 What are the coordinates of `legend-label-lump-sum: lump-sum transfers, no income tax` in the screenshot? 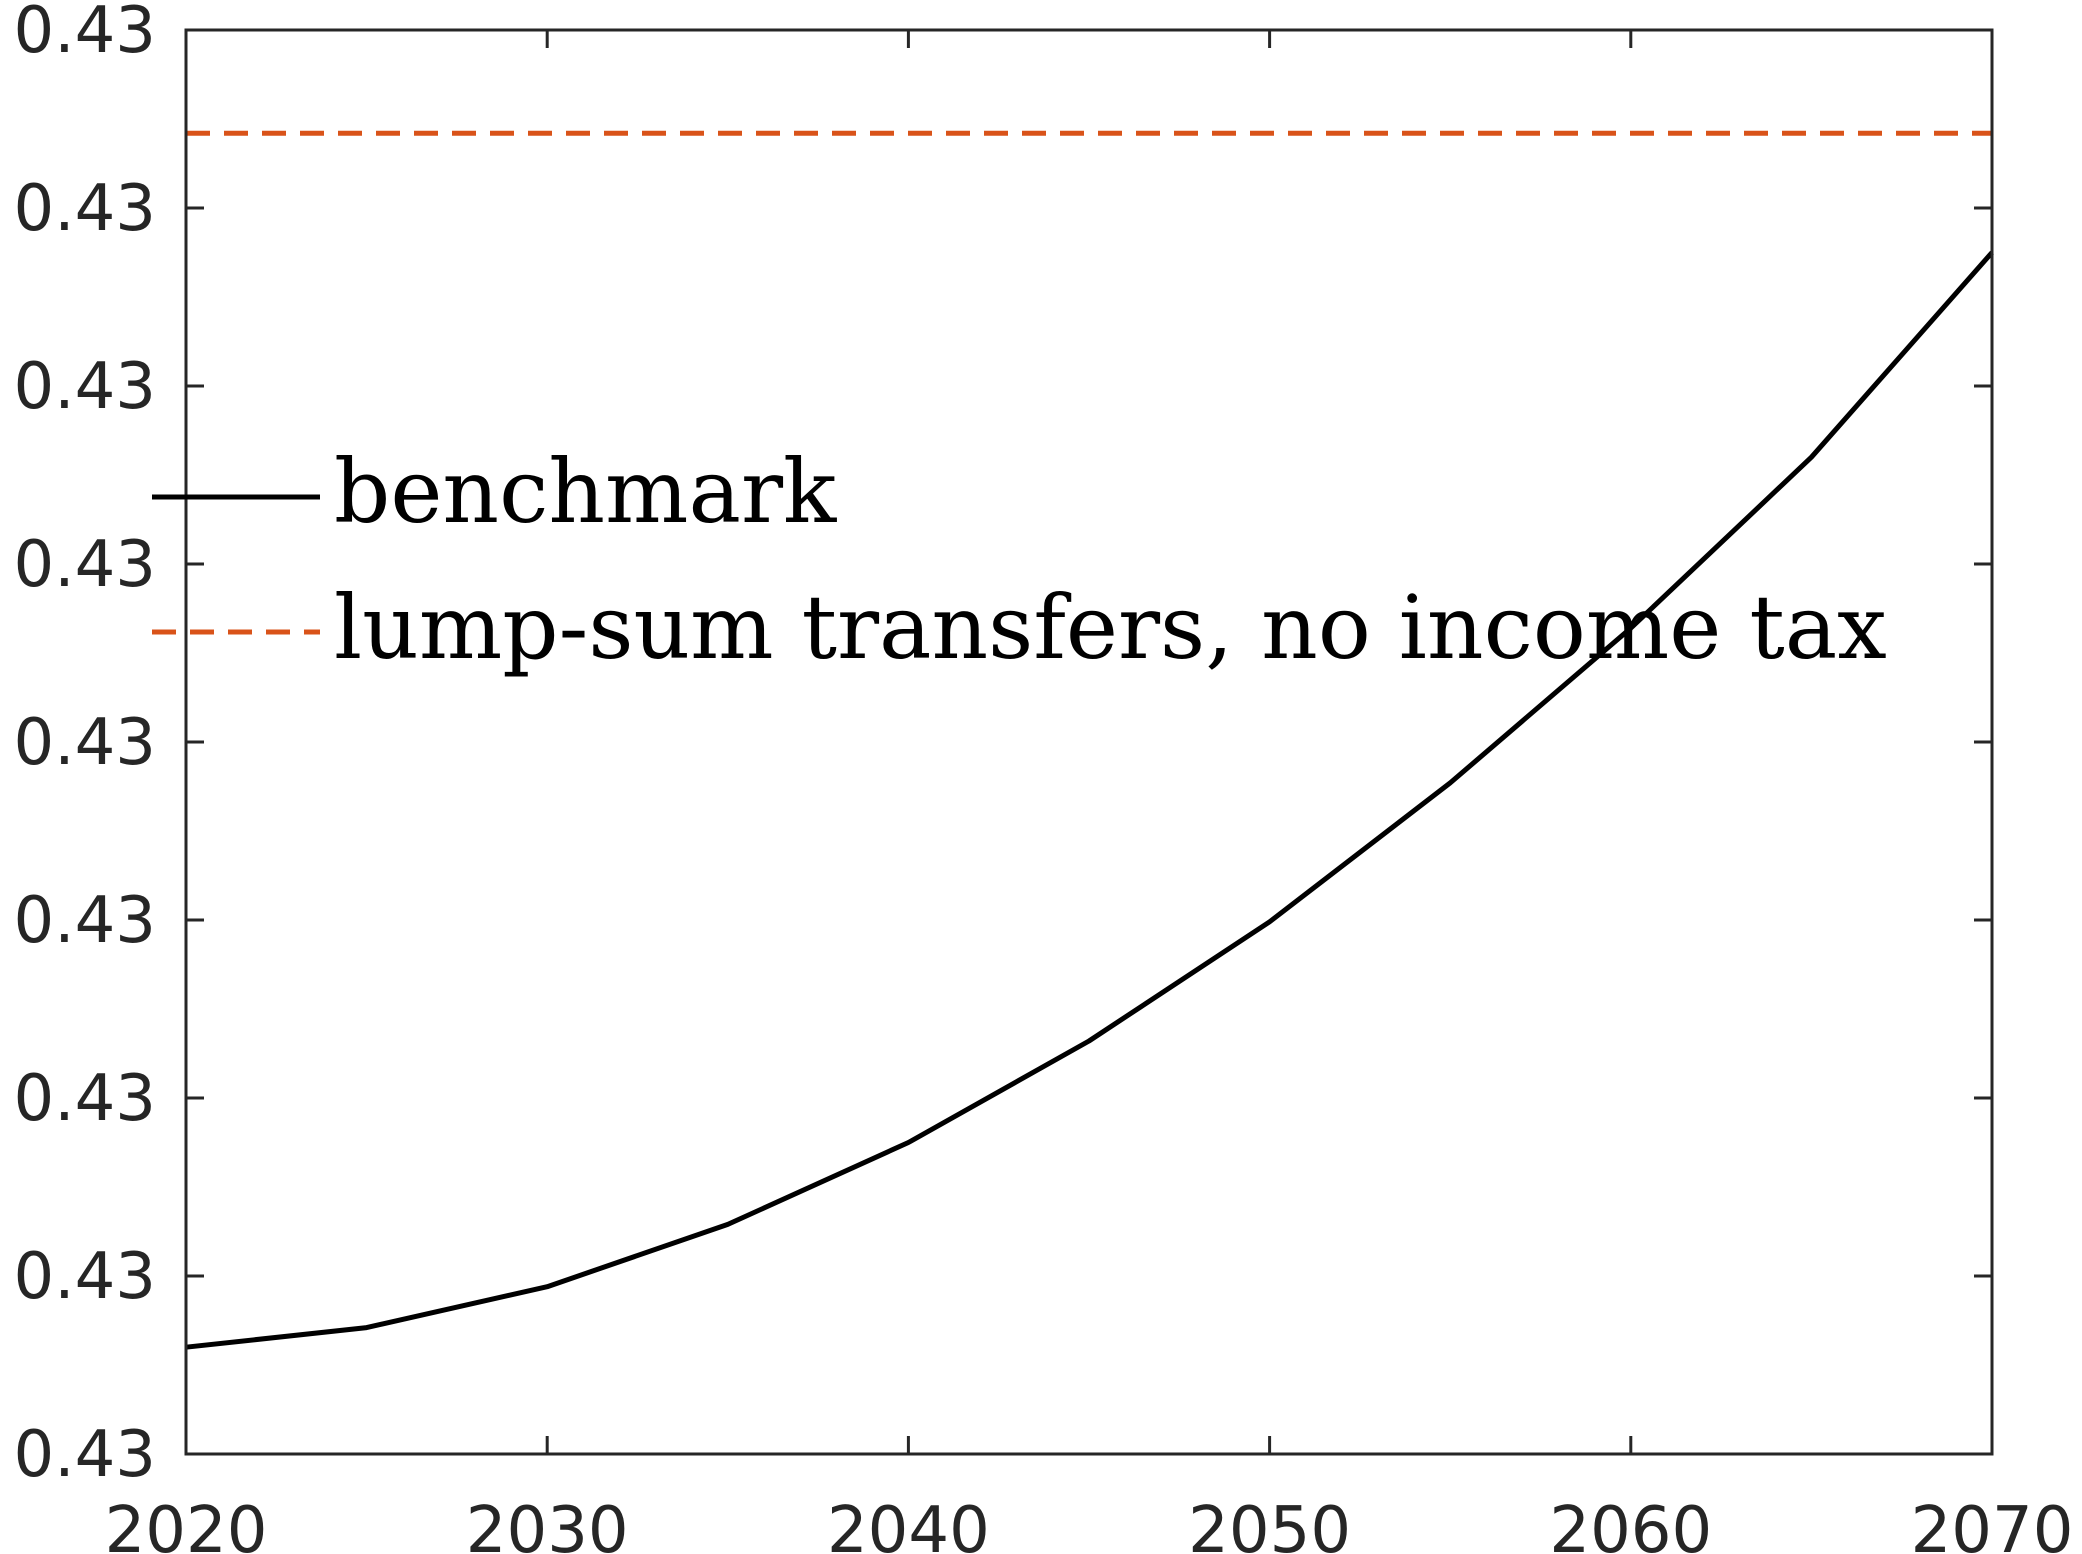 It's located at (1110, 627).